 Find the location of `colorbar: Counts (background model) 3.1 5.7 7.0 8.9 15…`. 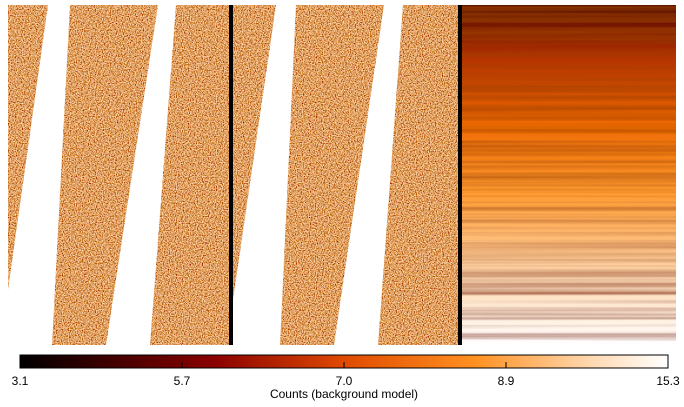

colorbar: Counts (background model) 3.1 5.7 7.0 8.9 15… is located at coordinates (346, 377).